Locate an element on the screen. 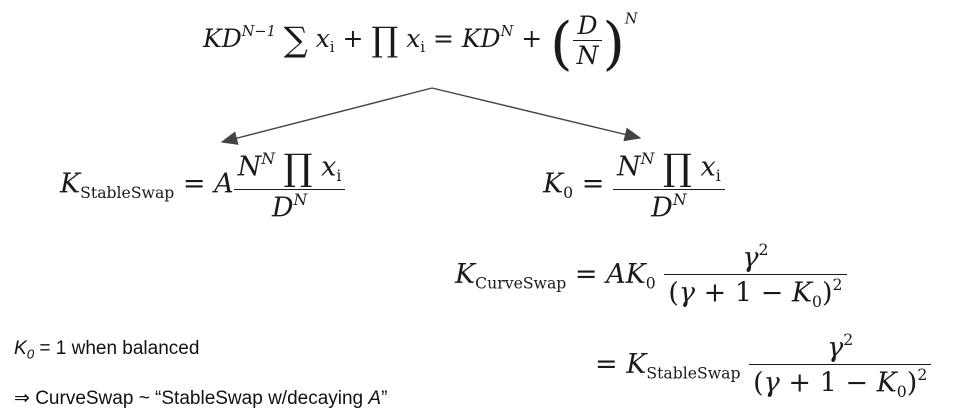  left-paren: ( is located at coordinates (561, 43).